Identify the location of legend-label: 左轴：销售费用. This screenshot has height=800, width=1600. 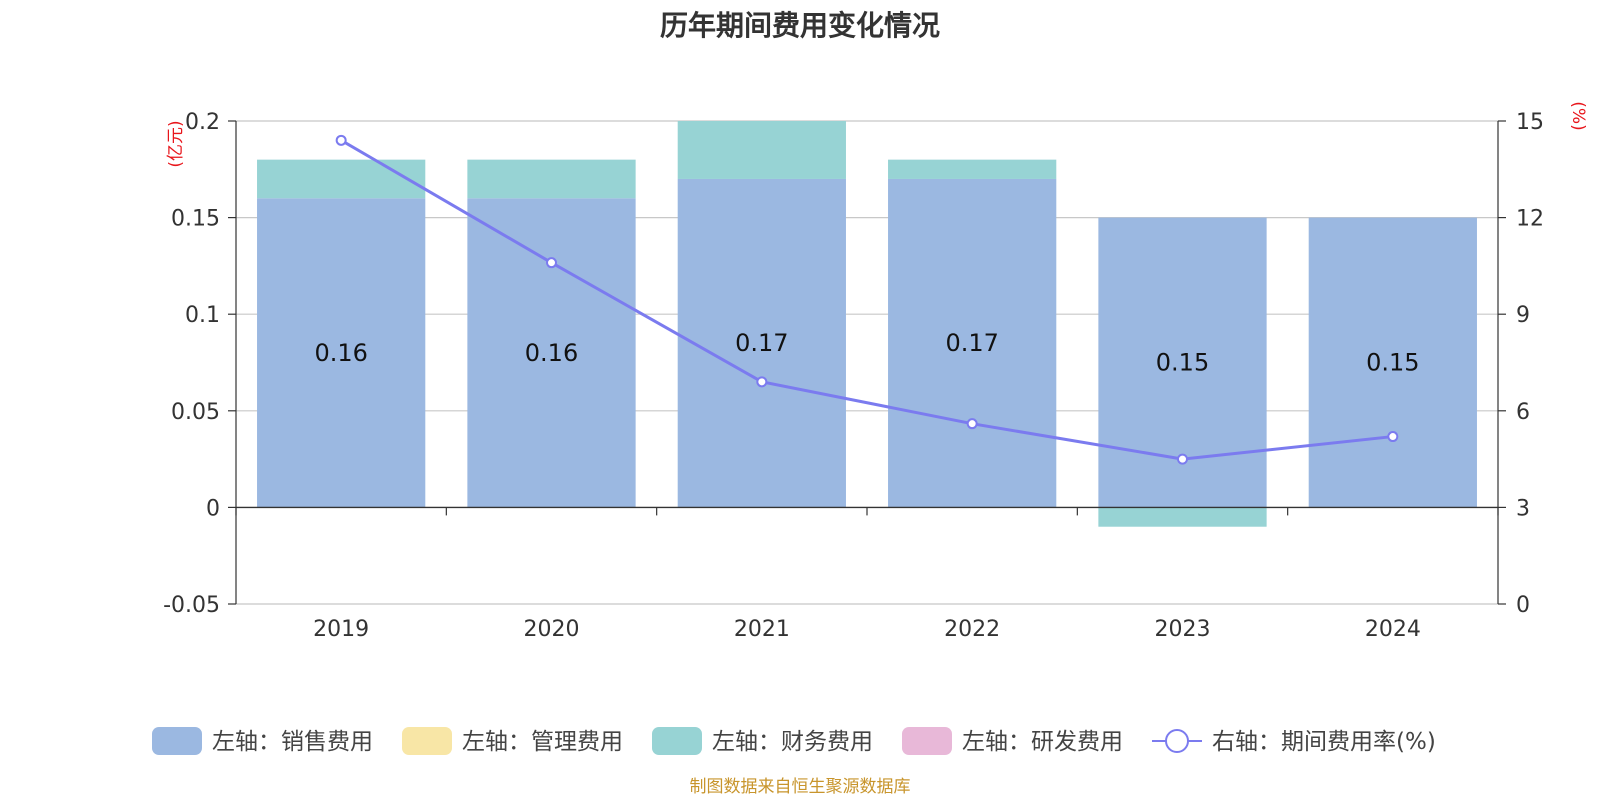
(292, 742).